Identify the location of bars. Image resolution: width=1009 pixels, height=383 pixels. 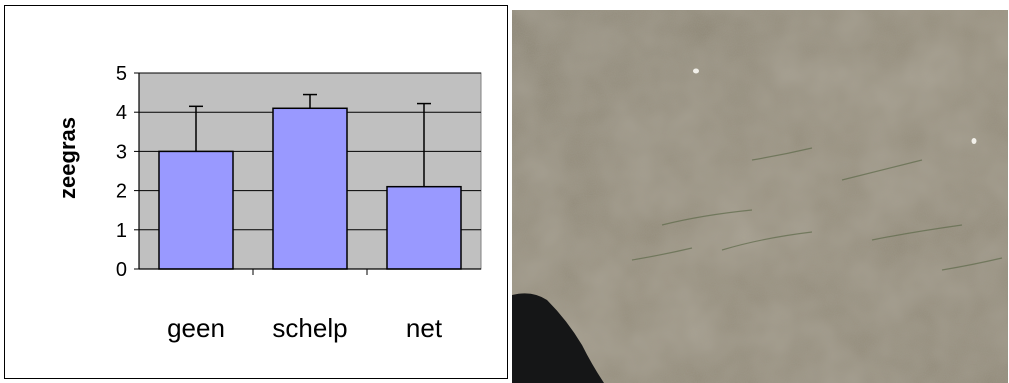
(310, 181).